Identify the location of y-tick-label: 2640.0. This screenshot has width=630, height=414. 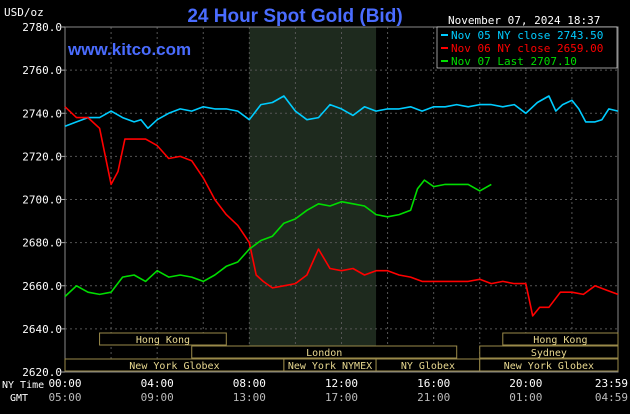
(42, 329).